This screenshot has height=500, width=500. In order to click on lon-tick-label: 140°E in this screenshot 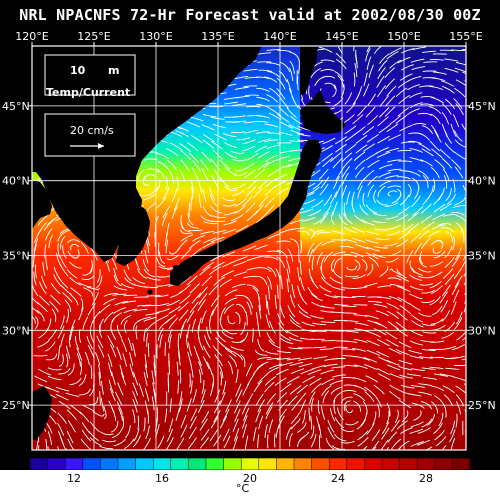, I will do `click(279, 36)`.